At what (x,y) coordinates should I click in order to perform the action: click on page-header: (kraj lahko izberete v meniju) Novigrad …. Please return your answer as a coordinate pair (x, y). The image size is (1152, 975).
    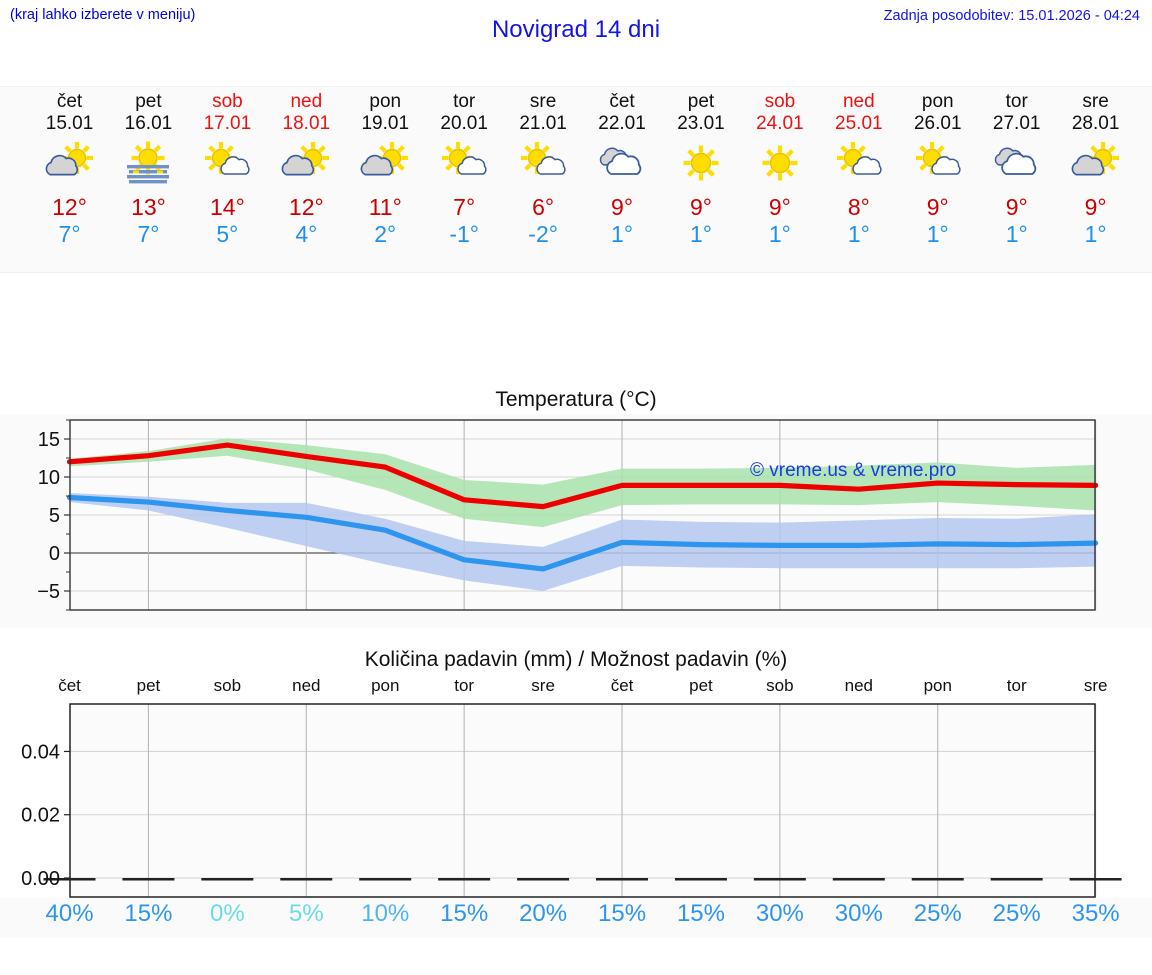
    Looking at the image, I should click on (576, 23).